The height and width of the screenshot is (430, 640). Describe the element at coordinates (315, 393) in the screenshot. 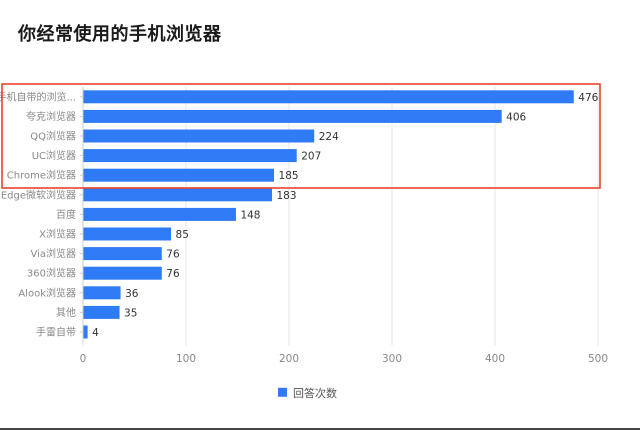

I see `legend-label: 回答次数` at that location.